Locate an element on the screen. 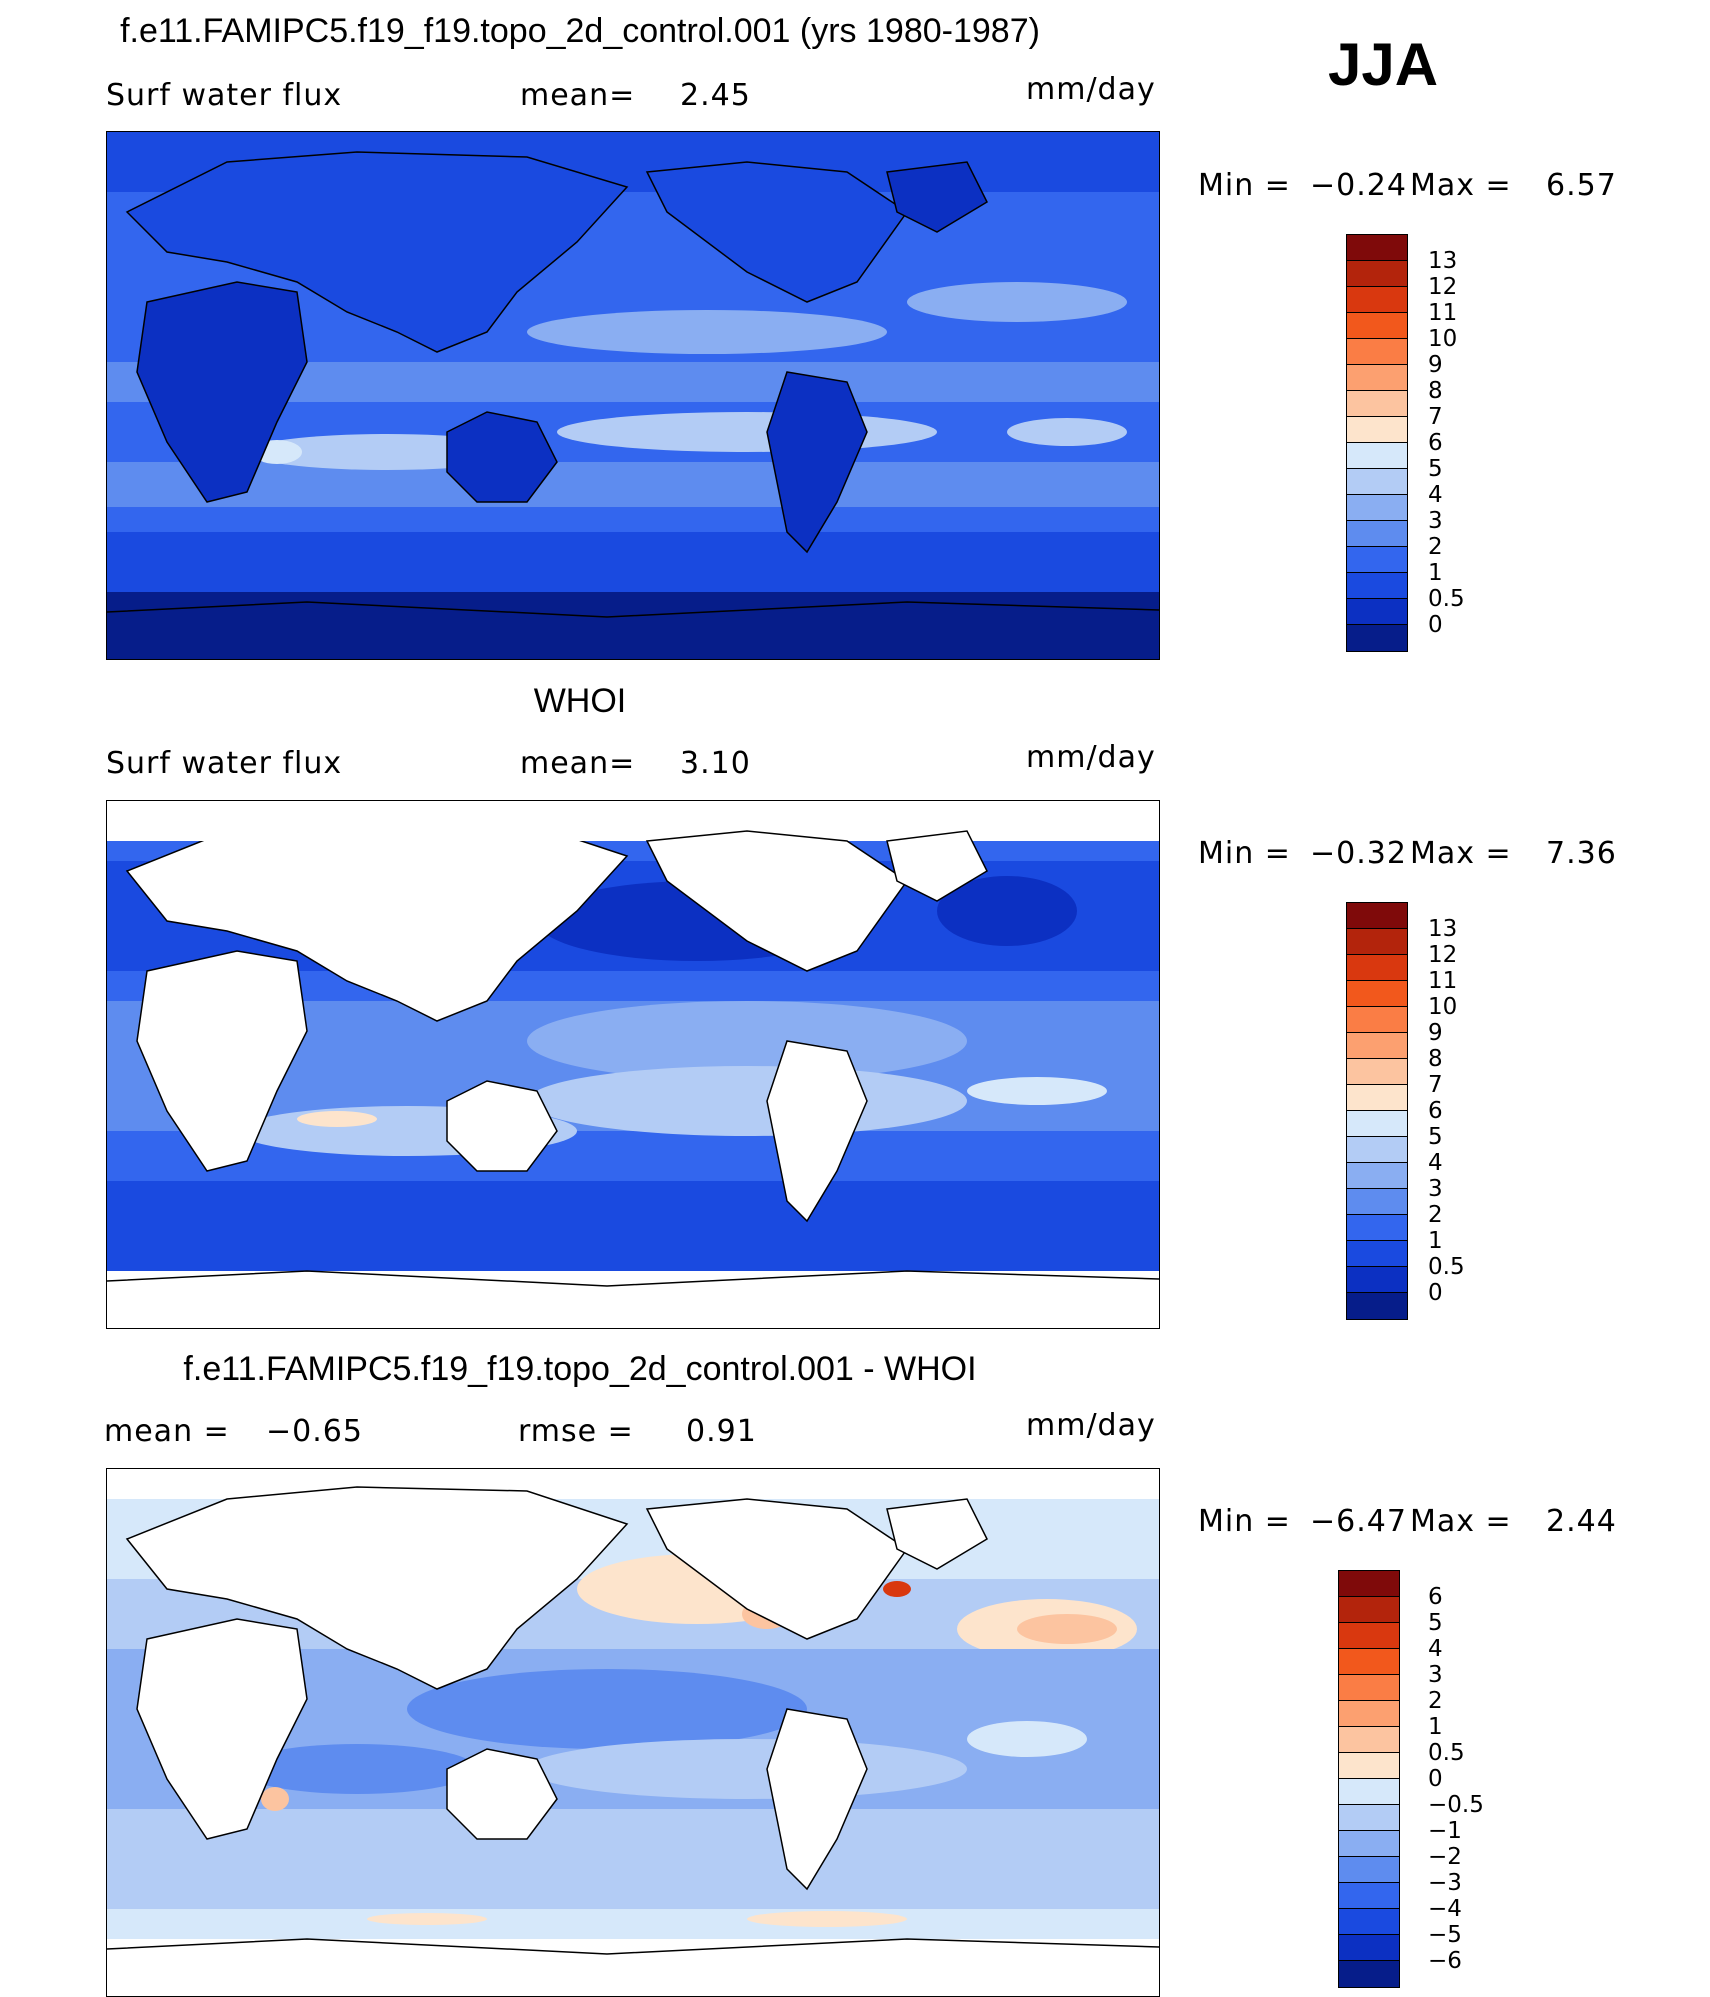 This screenshot has height=1997, width=1710. colorbar-tick-label: −2 is located at coordinates (1445, 1857).